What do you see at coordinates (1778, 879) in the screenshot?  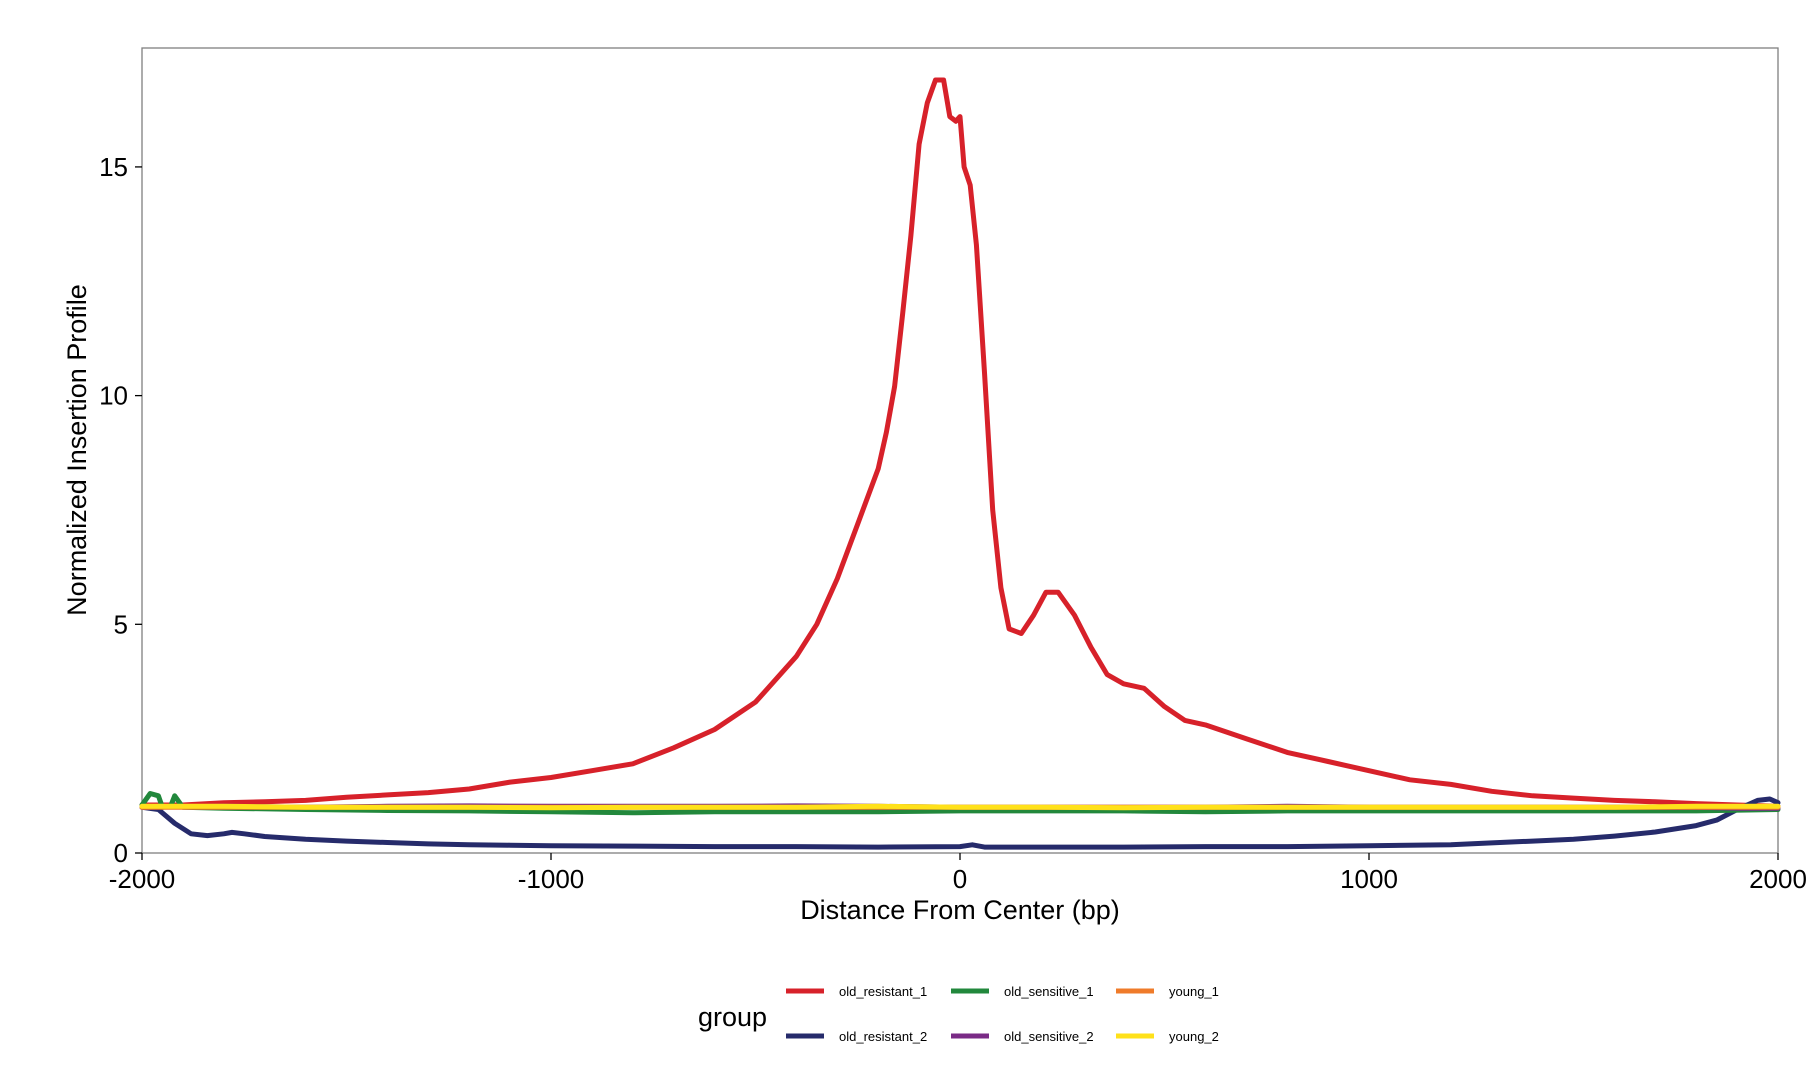 I see `x-tick-label: 2000` at bounding box center [1778, 879].